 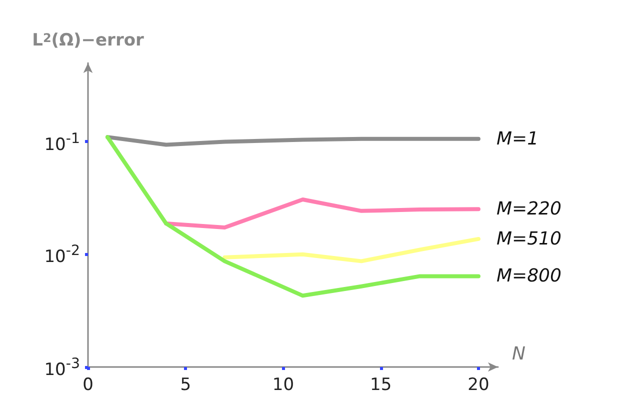 What do you see at coordinates (88, 385) in the screenshot?
I see `x-tick-label: 0` at bounding box center [88, 385].